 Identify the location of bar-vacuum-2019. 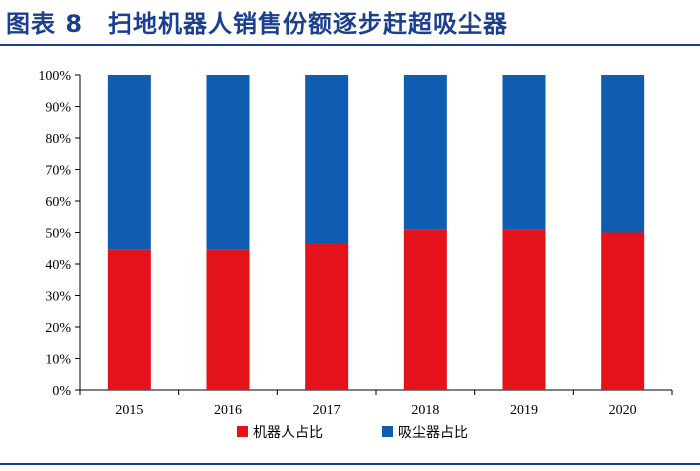
(524, 152).